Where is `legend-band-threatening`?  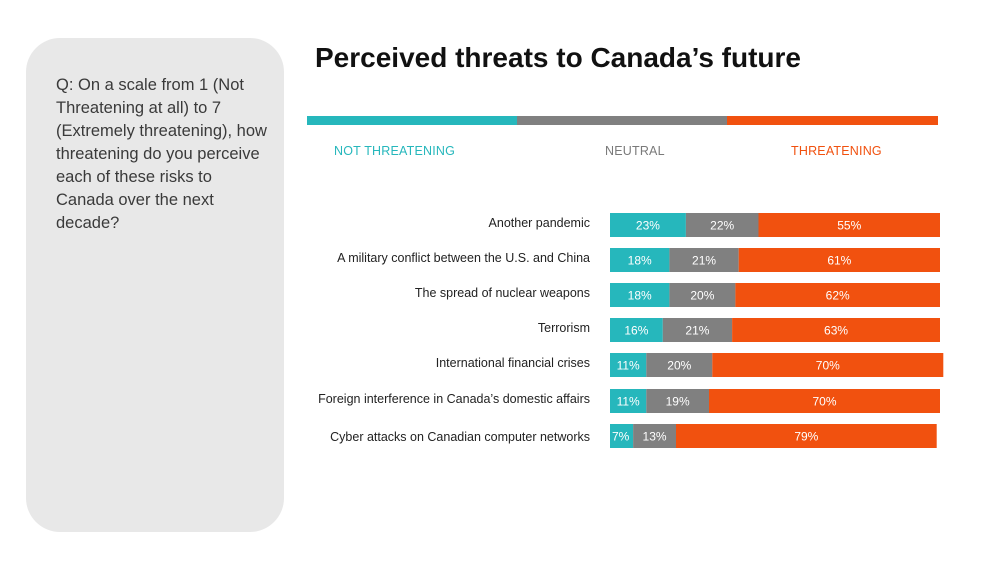
legend-band-threatening is located at coordinates (832, 120).